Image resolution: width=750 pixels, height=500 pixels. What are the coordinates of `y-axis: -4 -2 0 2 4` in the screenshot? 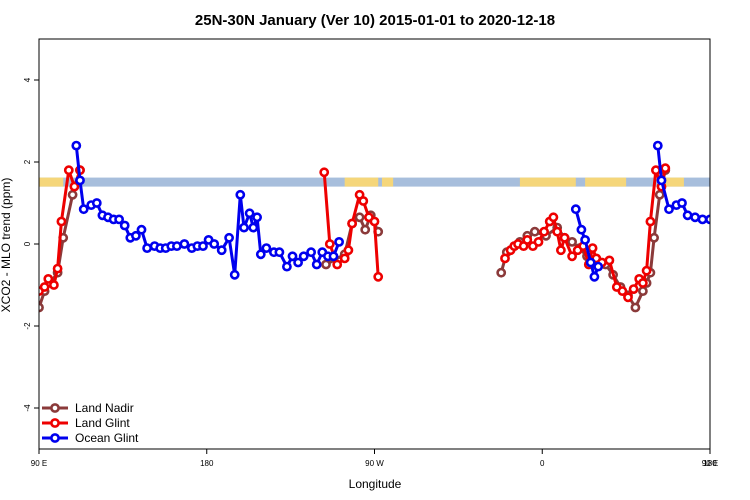 It's located at (31, 244).